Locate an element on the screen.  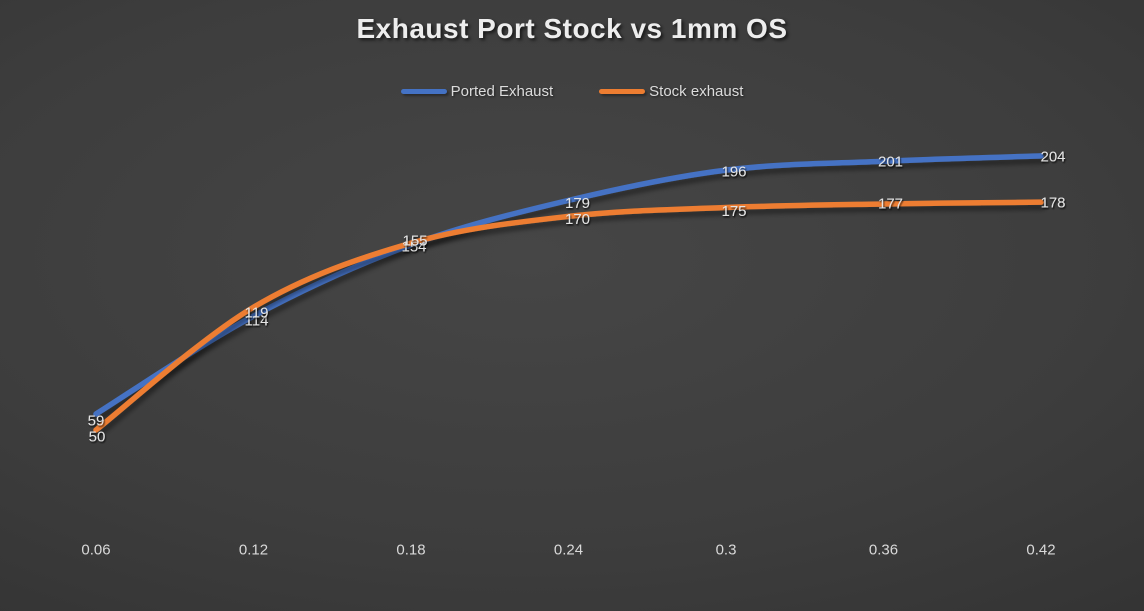
legend: Ported Exhaust Stock exhaust is located at coordinates (572, 91).